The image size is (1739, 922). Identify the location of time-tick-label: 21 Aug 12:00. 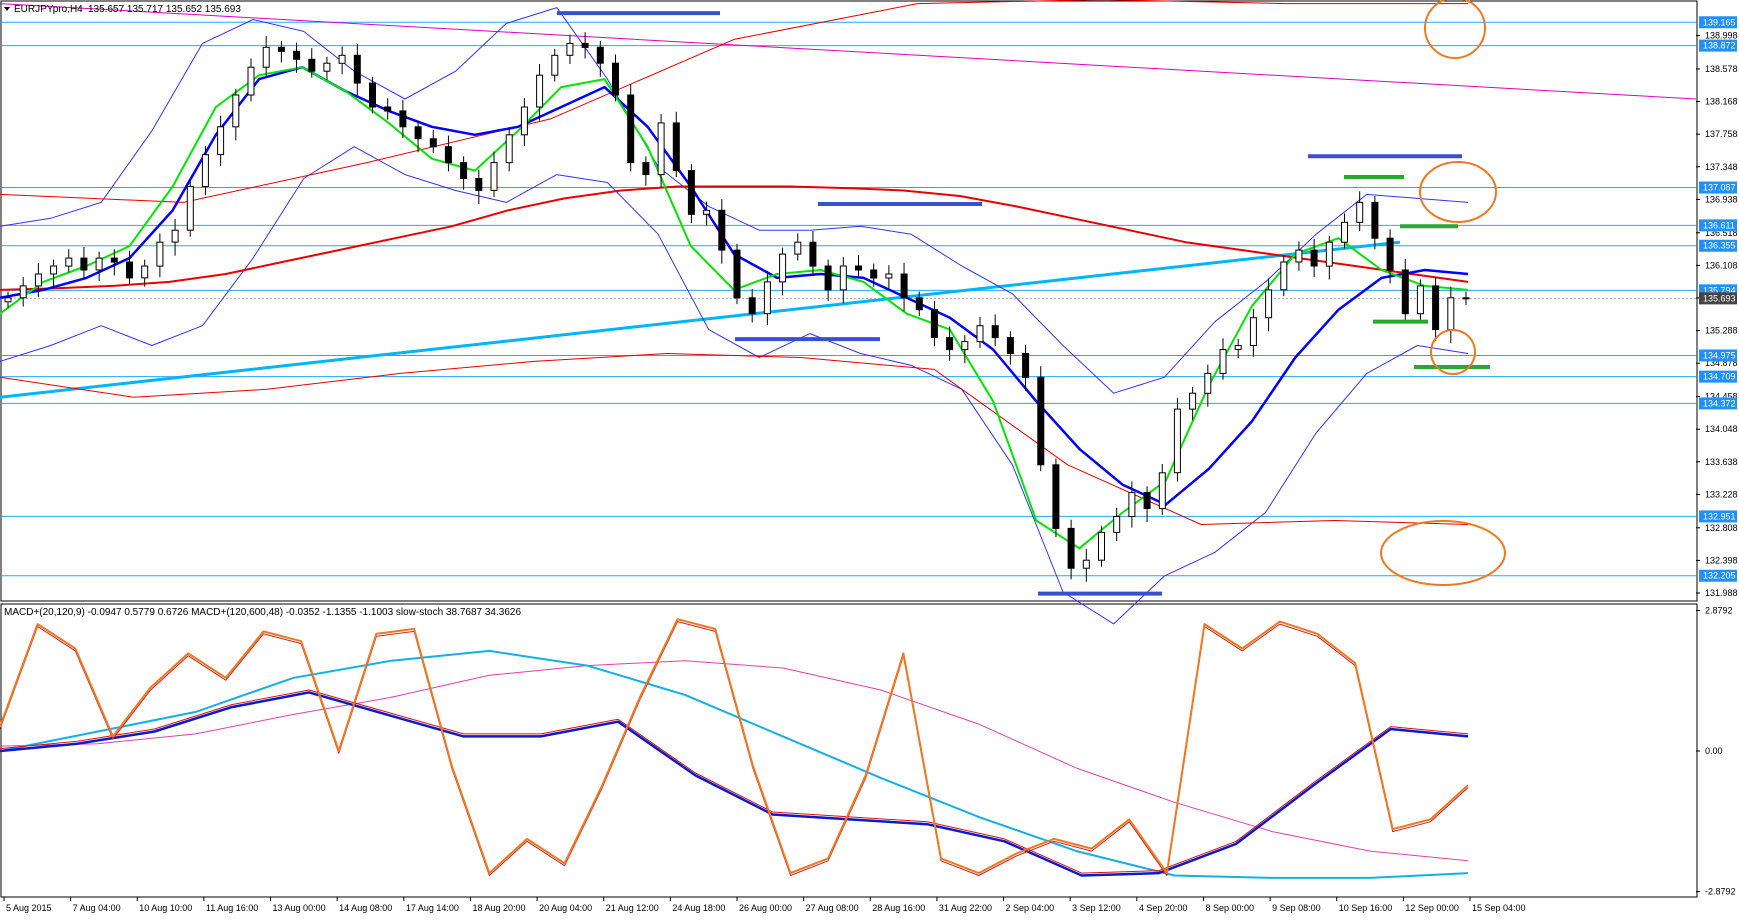
(632, 908).